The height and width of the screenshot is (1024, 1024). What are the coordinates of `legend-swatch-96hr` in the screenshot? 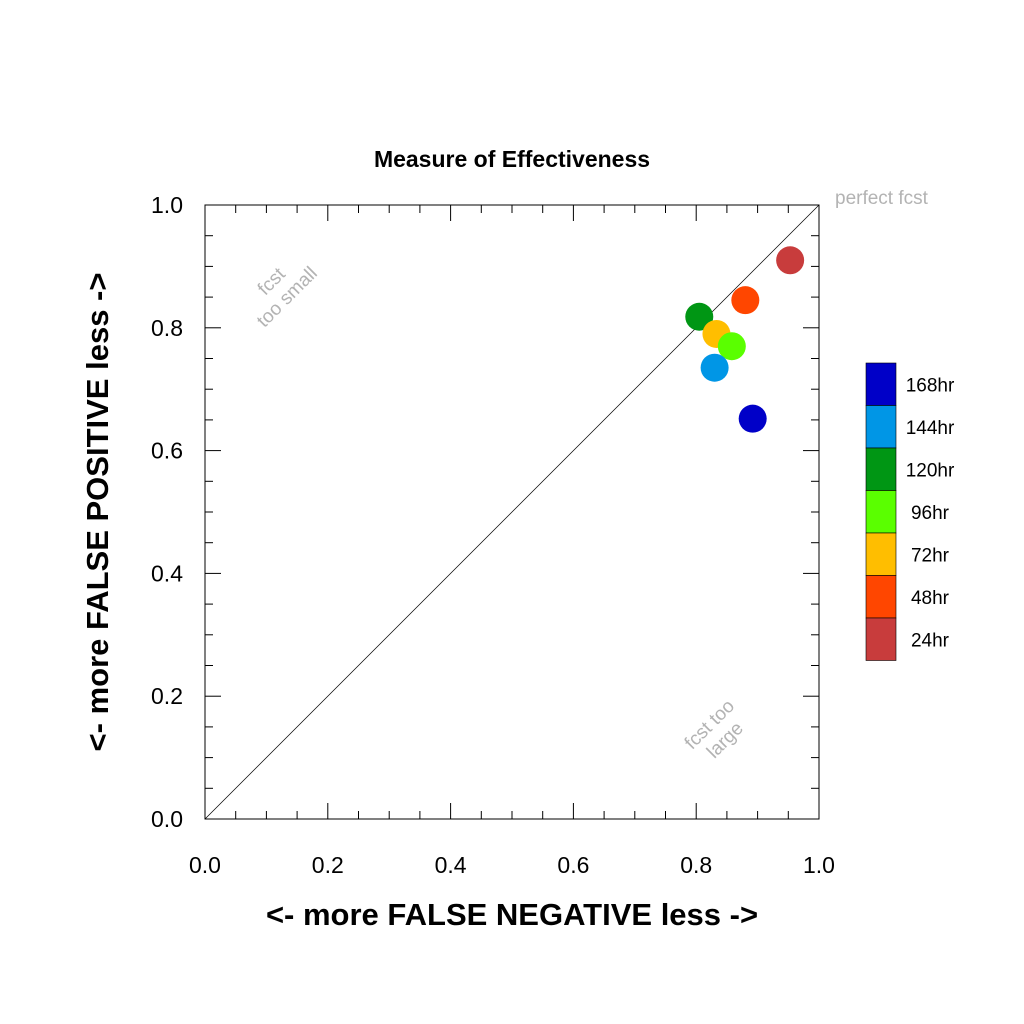 It's located at (881, 512).